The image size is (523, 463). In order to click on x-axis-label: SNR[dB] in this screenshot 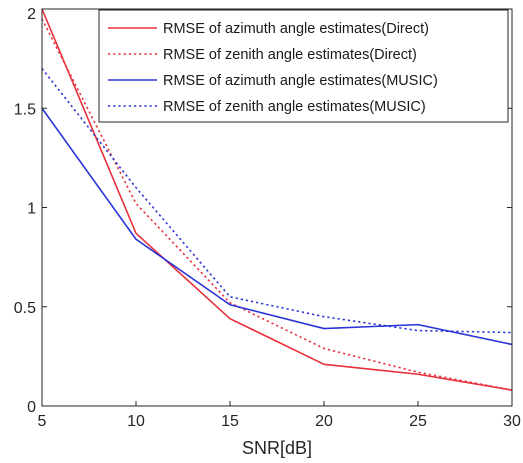, I will do `click(277, 448)`.